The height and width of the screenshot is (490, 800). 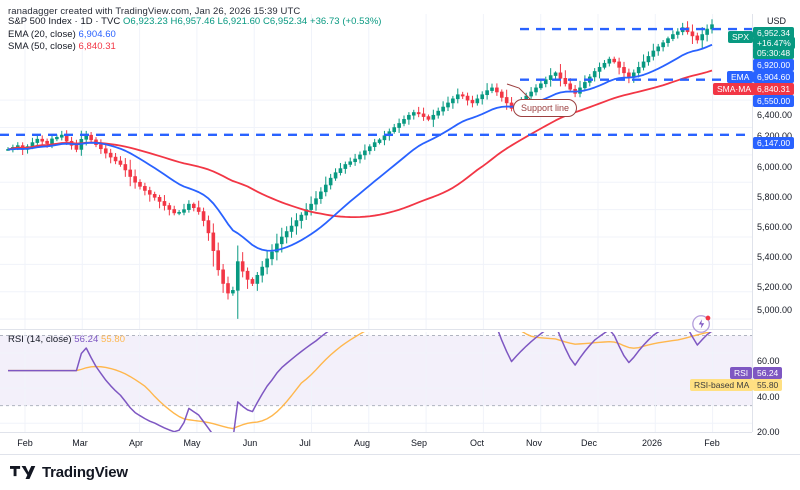 I want to click on rsi-tag-label: RSI, so click(x=741, y=373).